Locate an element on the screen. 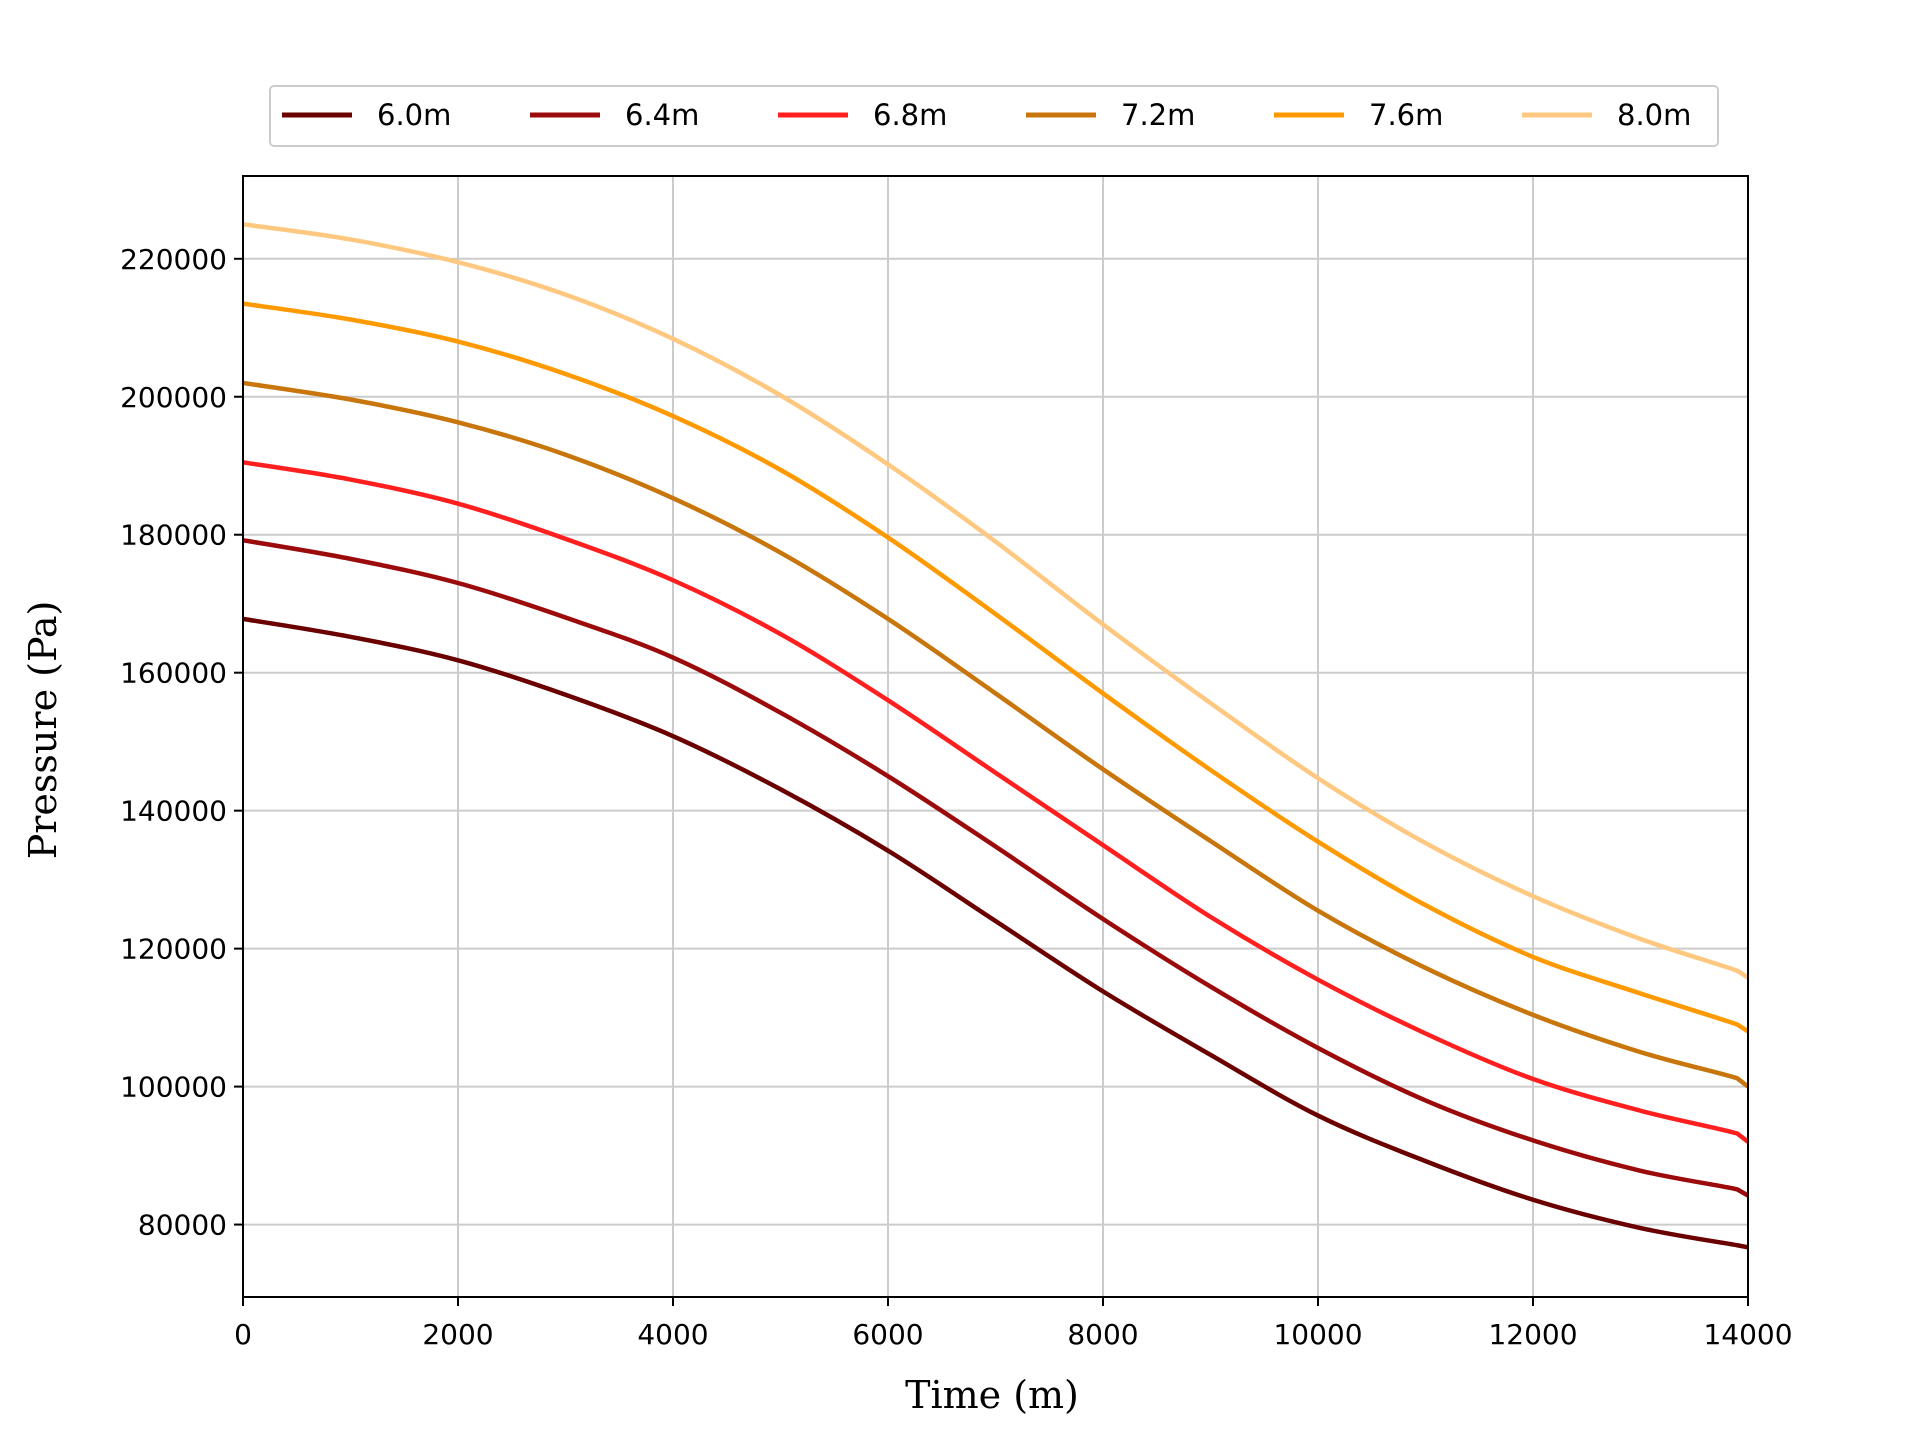 The image size is (1920, 1440). legend: 6.0m 6.4m 6.8m 7.2m 7.6m 8.0m is located at coordinates (994, 116).